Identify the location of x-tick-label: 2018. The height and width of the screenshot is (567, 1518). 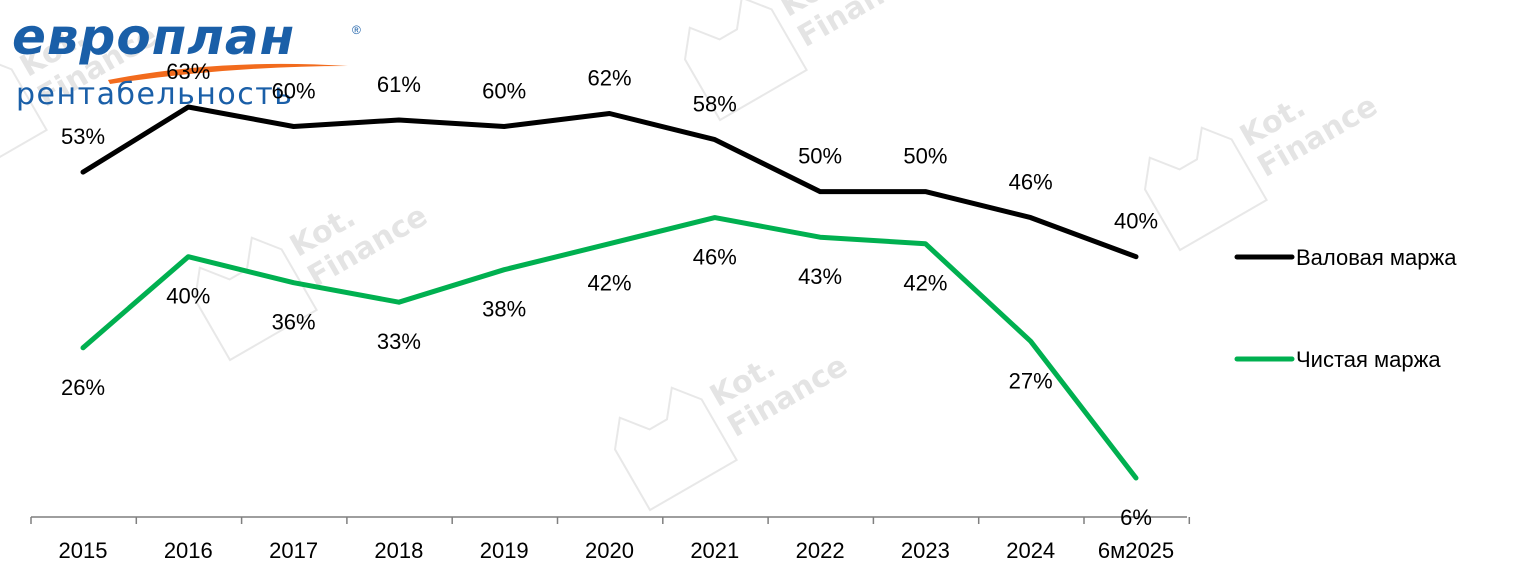
(398, 550).